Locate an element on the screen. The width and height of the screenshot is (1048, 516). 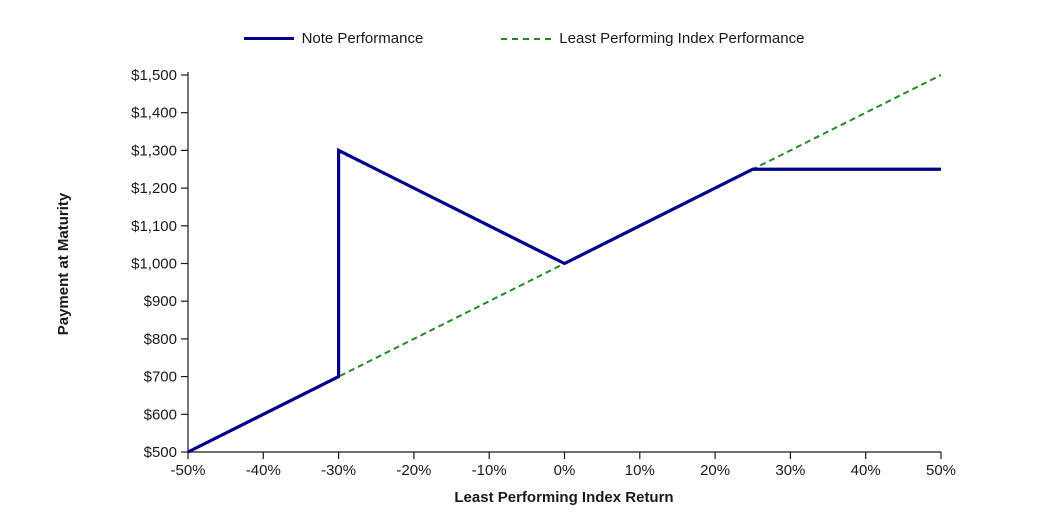
y-tick-label: $500 is located at coordinates (160, 452).